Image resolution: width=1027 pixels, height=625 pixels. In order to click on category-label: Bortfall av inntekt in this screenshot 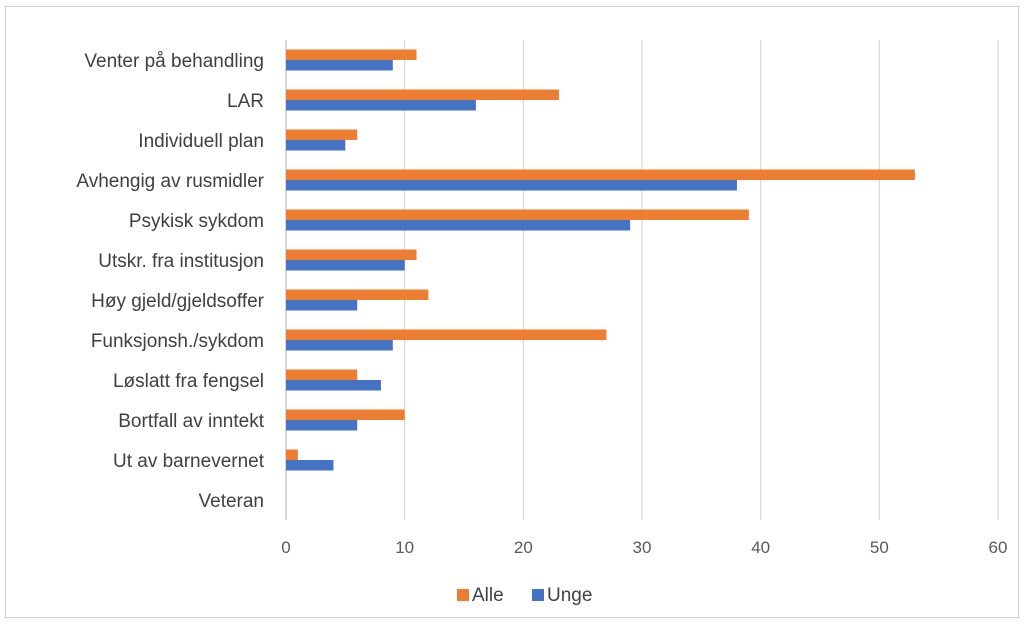, I will do `click(191, 421)`.